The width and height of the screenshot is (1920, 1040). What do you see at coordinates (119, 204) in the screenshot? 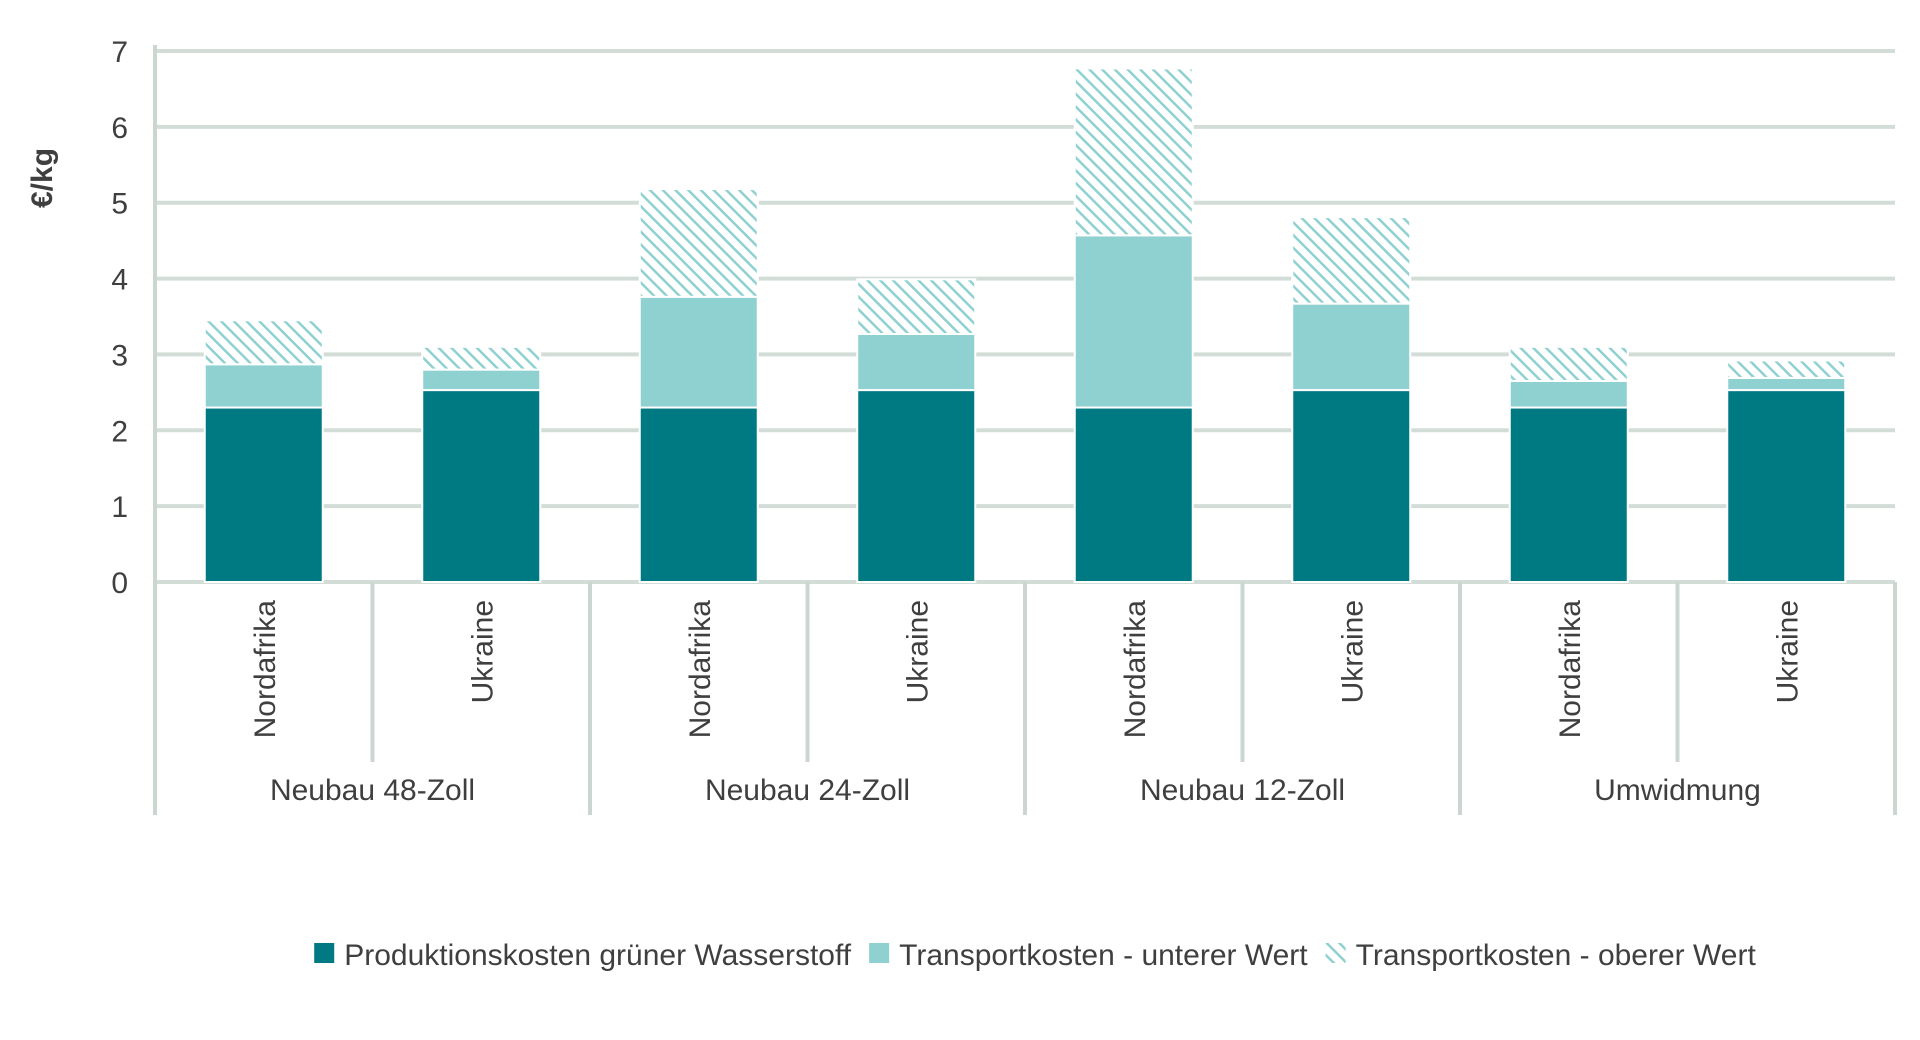
I see `y-tick-label: 5` at bounding box center [119, 204].